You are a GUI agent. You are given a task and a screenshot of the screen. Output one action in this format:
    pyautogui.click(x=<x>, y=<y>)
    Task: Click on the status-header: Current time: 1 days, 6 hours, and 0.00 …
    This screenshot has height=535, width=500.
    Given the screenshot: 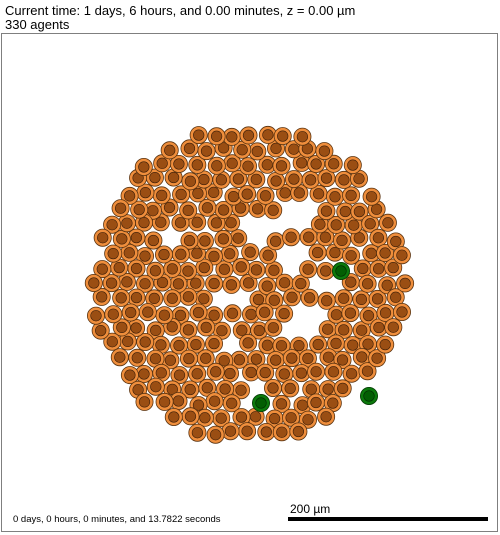 What is the action you would take?
    pyautogui.click(x=250, y=16)
    